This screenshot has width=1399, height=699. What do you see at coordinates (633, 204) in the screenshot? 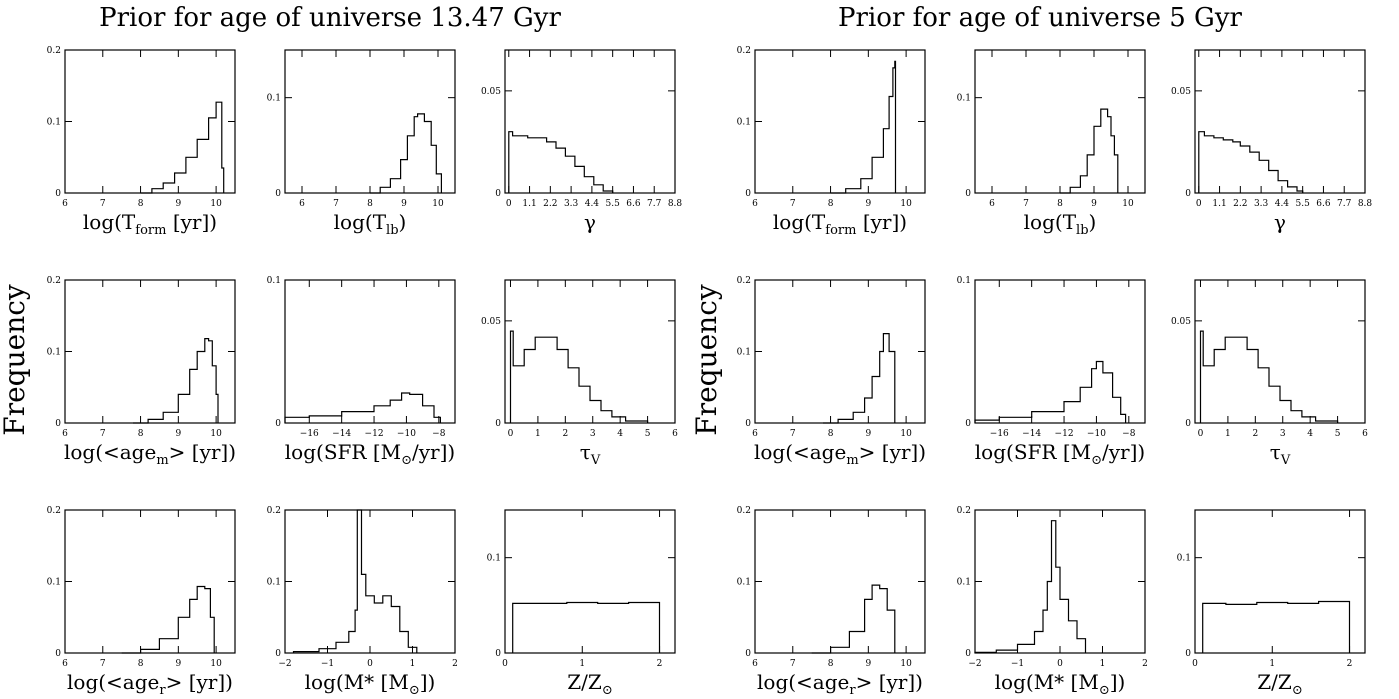
I see `x-tick-label: 6.6` at bounding box center [633, 204].